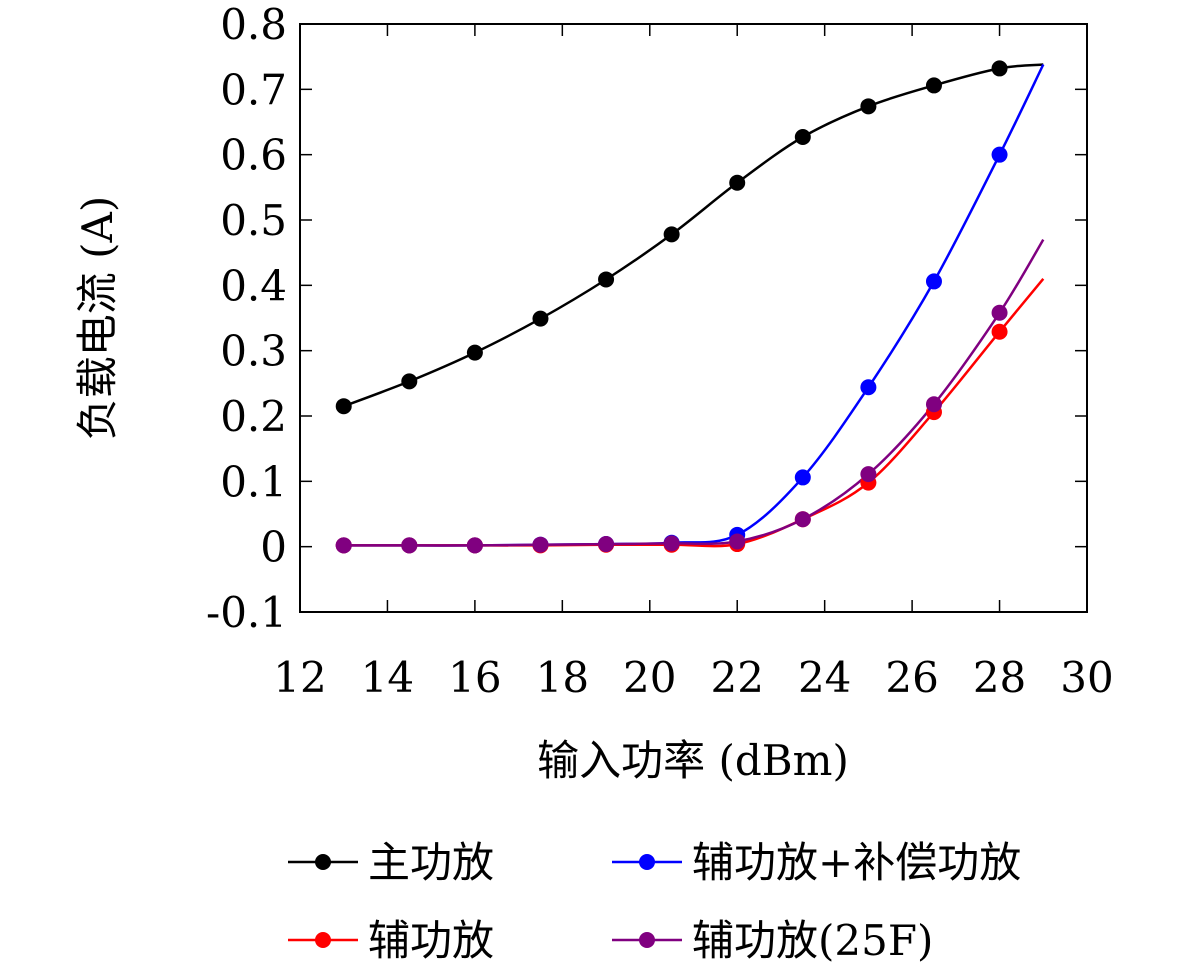 The width and height of the screenshot is (1181, 976). I want to click on x-tick-label: 16, so click(474, 677).